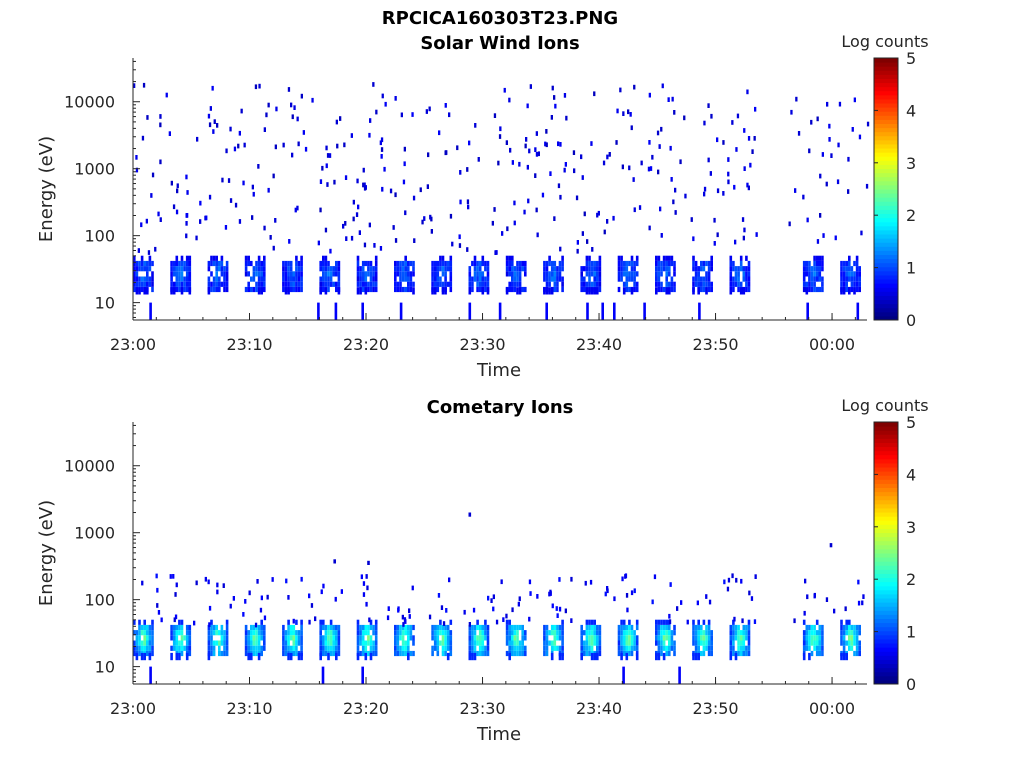  Describe the element at coordinates (94, 169) in the screenshot. I see `y-tick-label: 1000` at that location.